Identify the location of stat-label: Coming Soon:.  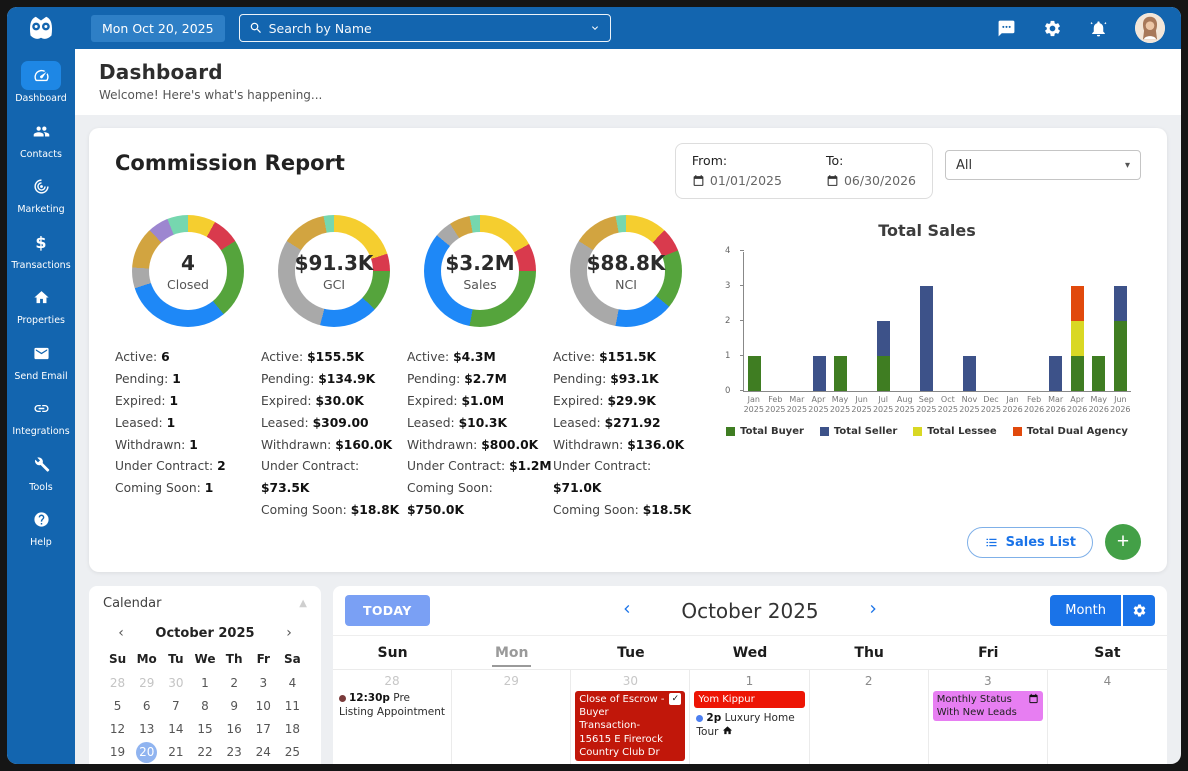
(304, 510).